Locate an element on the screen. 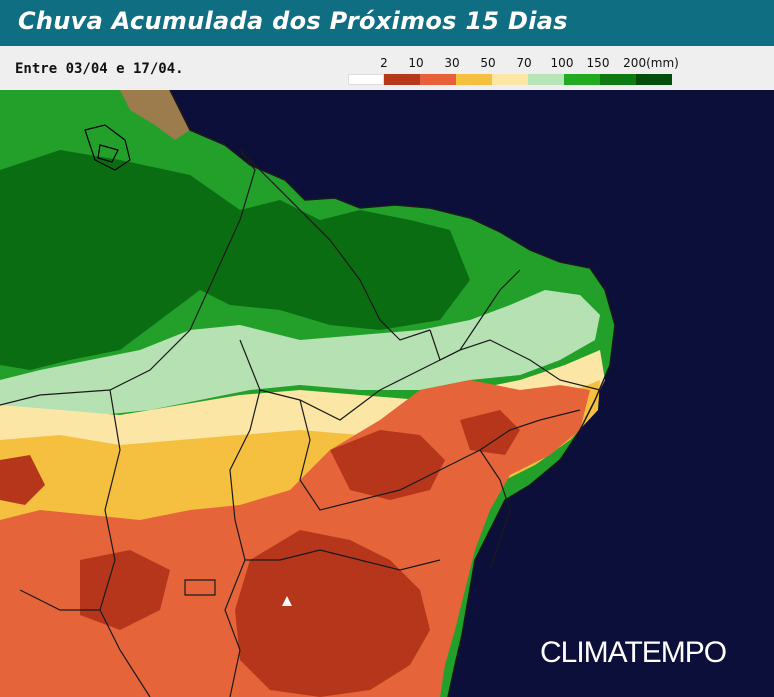  date-range: Entre 03/04 e 17/04. is located at coordinates (99, 69).